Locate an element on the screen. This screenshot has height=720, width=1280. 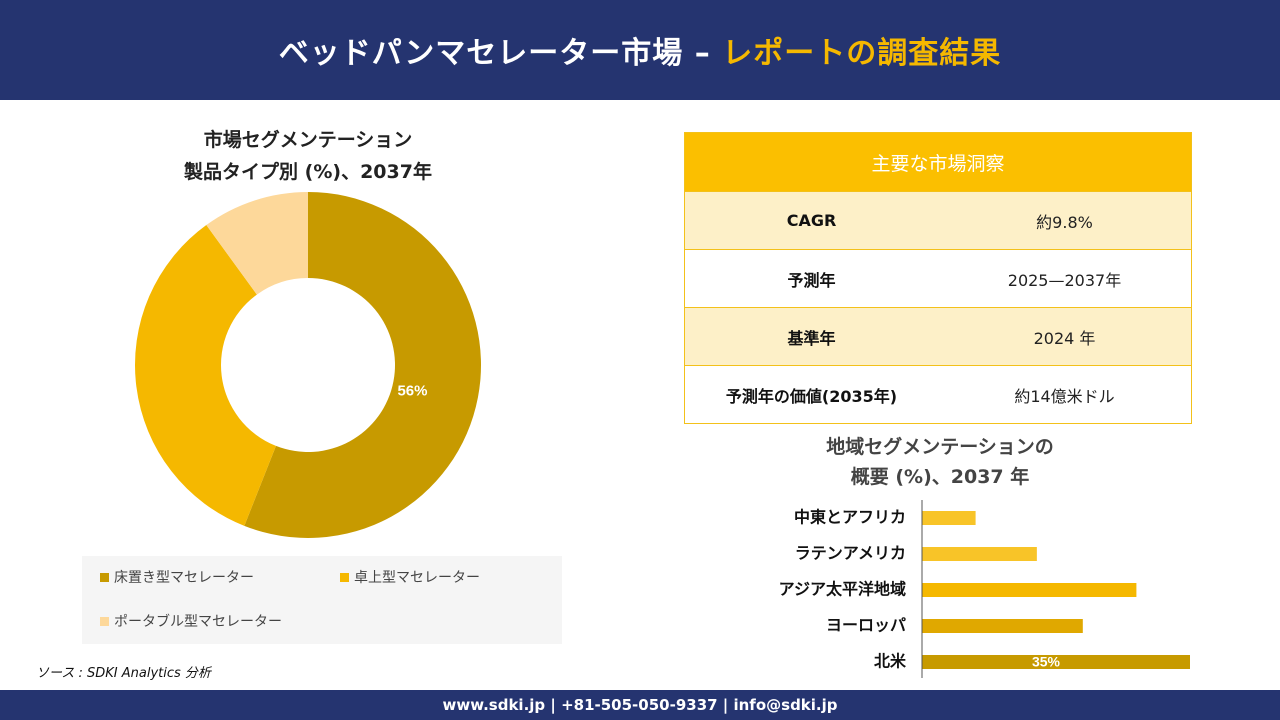
insight-key: 予測年 is located at coordinates (811, 280).